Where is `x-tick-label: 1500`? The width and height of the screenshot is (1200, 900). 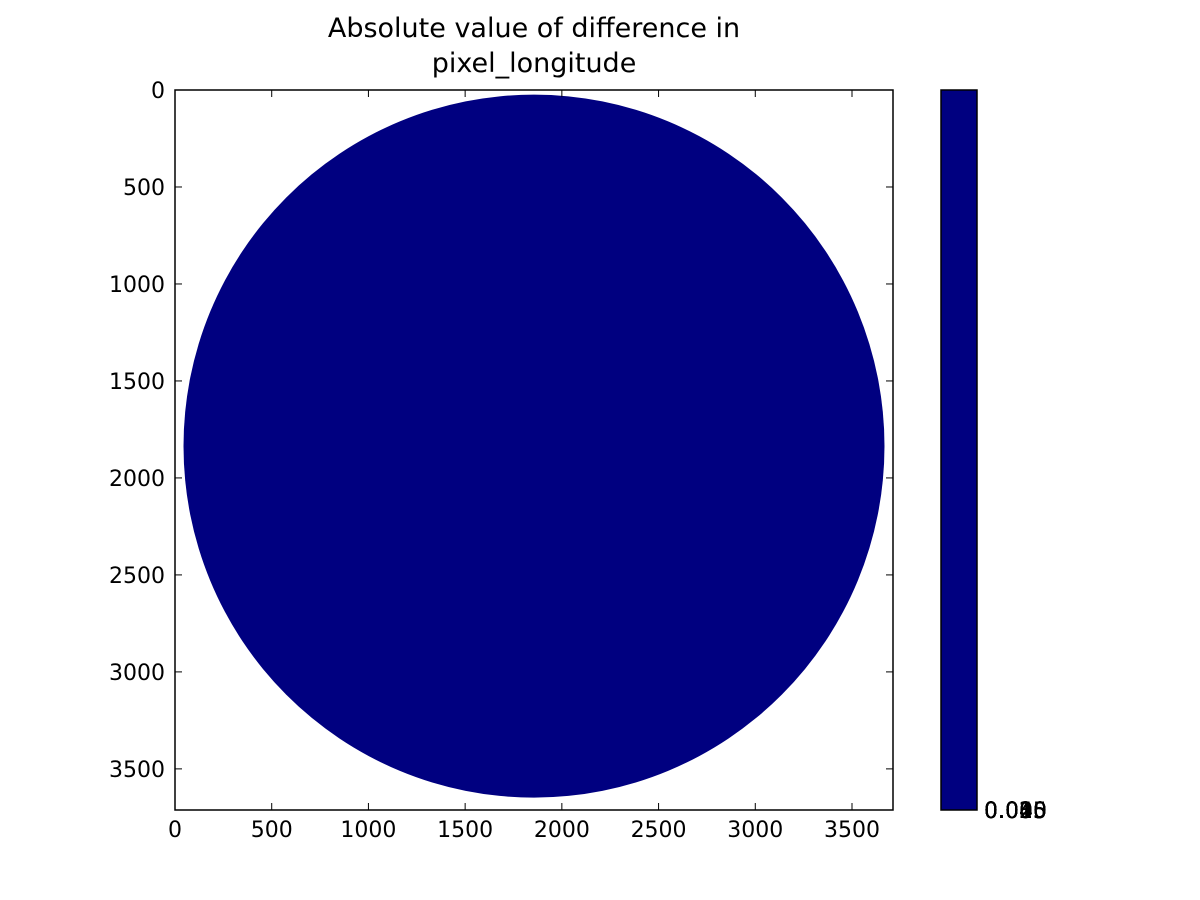 x-tick-label: 1500 is located at coordinates (465, 830).